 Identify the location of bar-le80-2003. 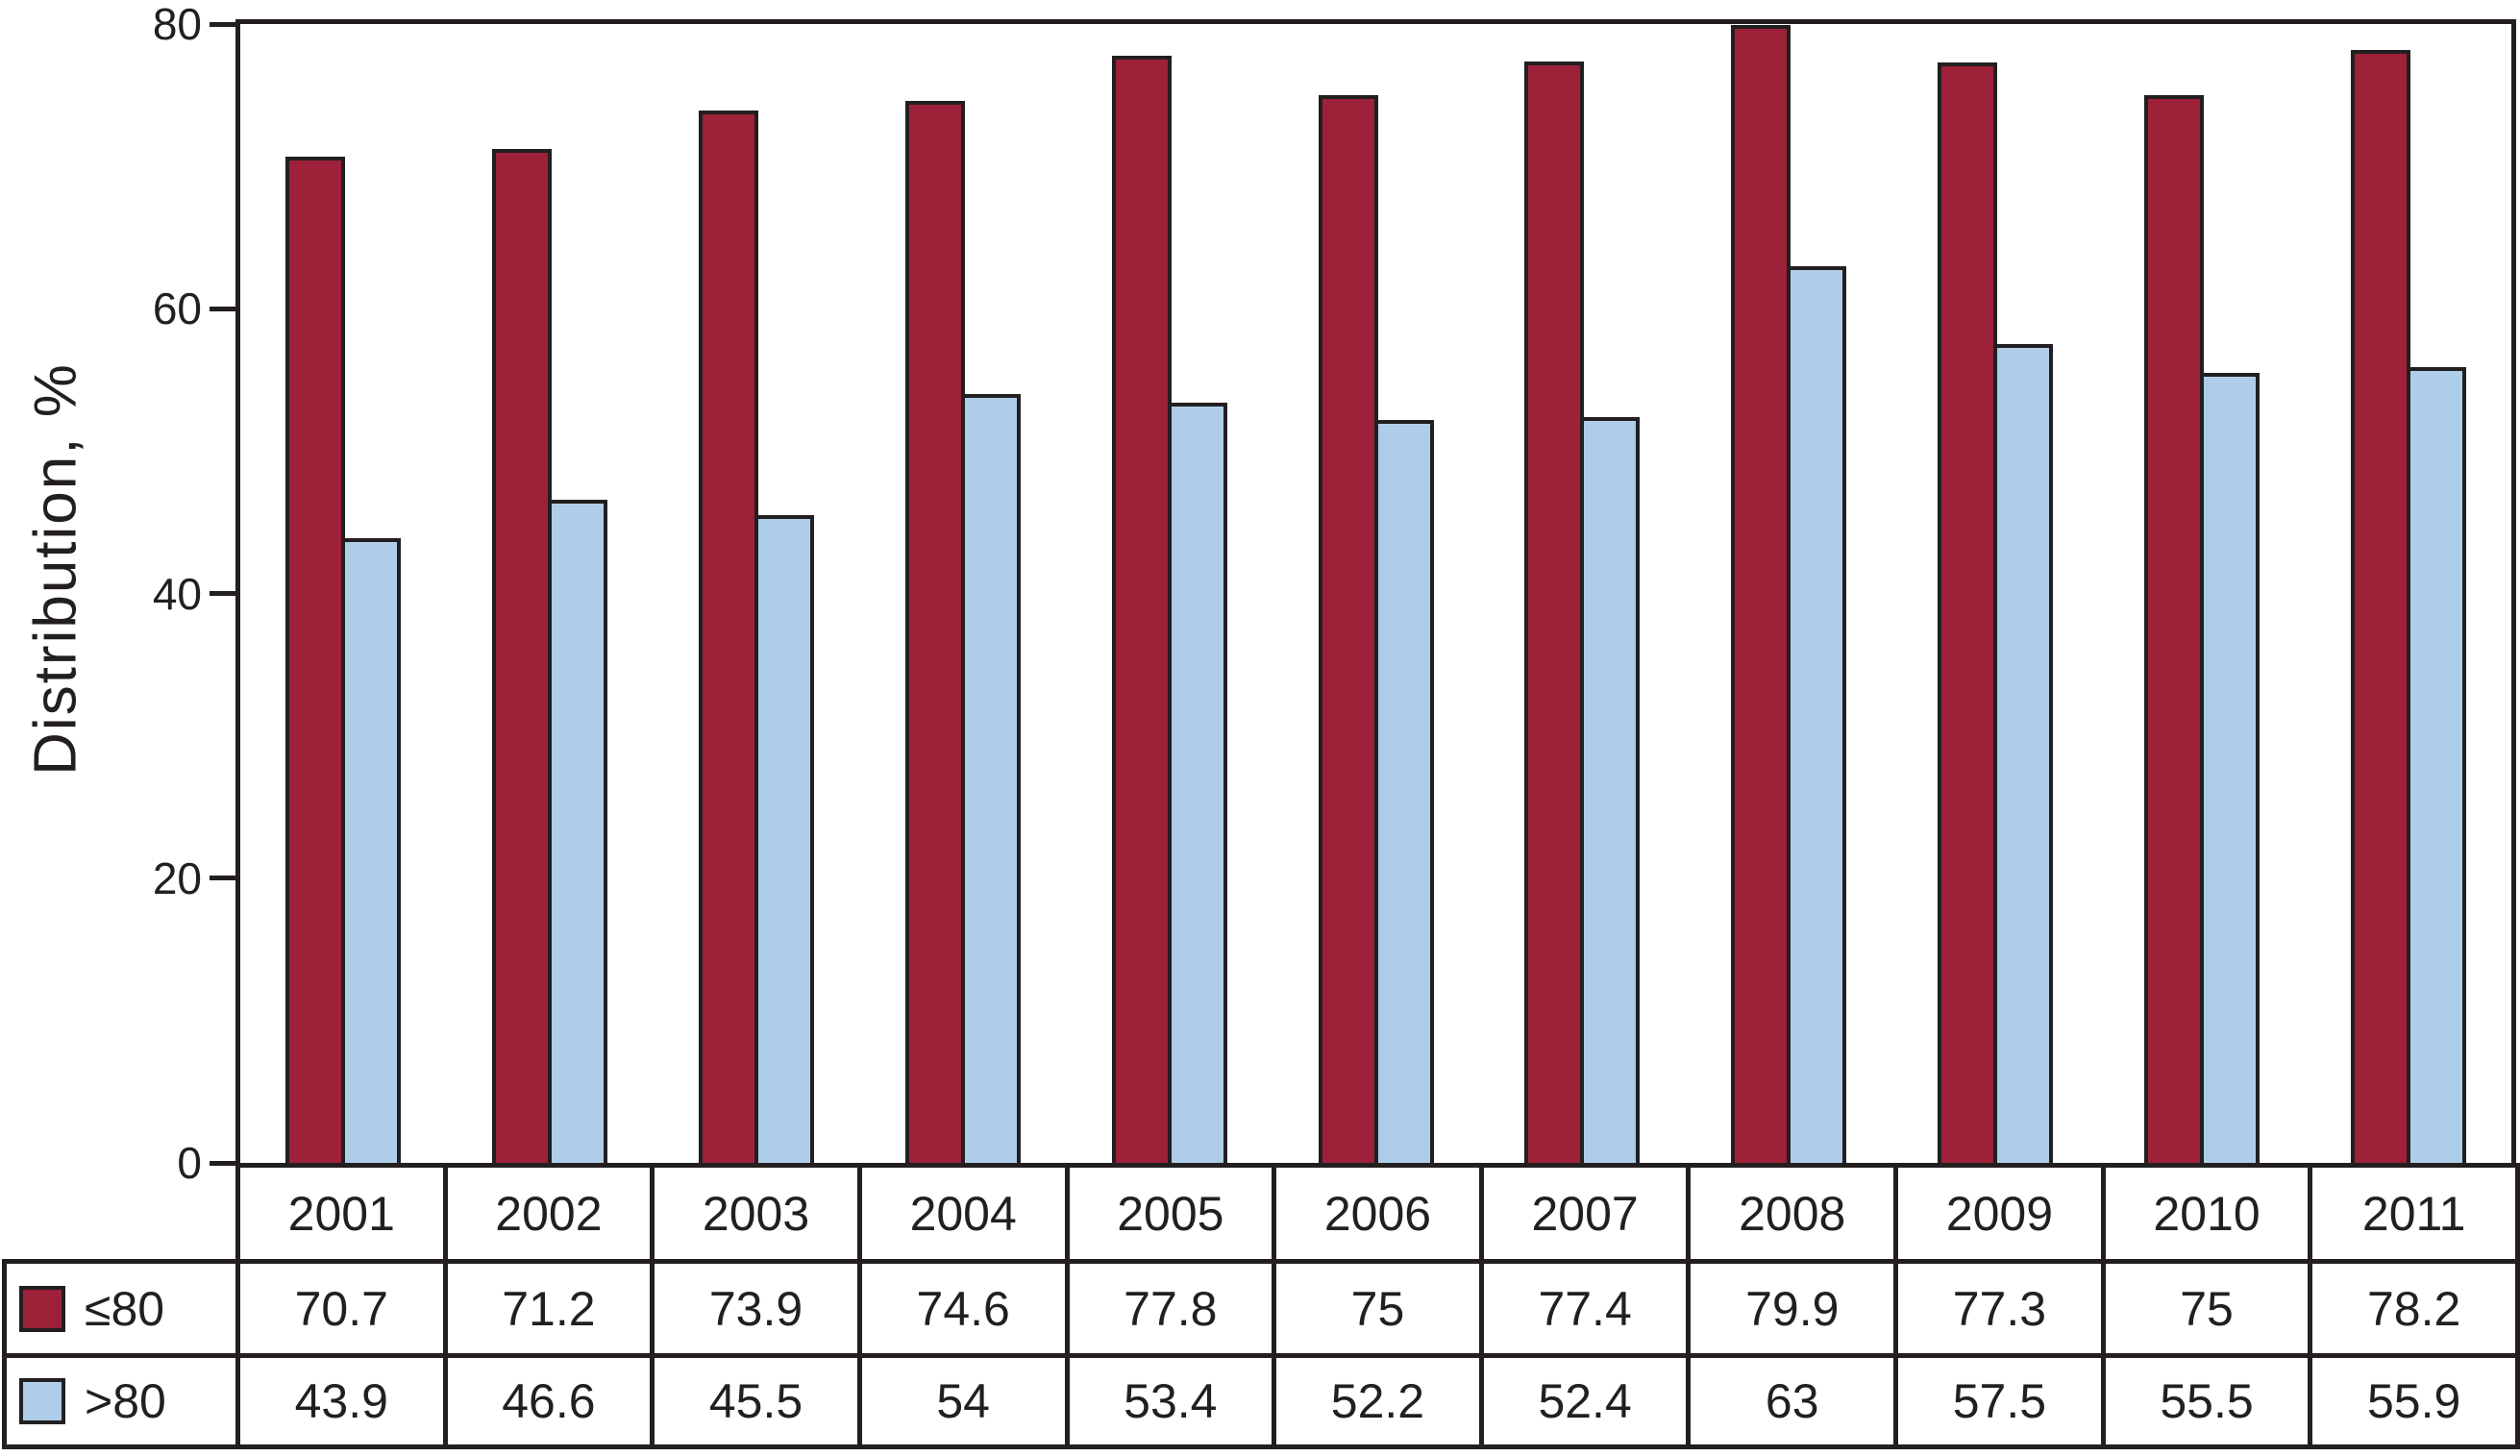
(729, 637).